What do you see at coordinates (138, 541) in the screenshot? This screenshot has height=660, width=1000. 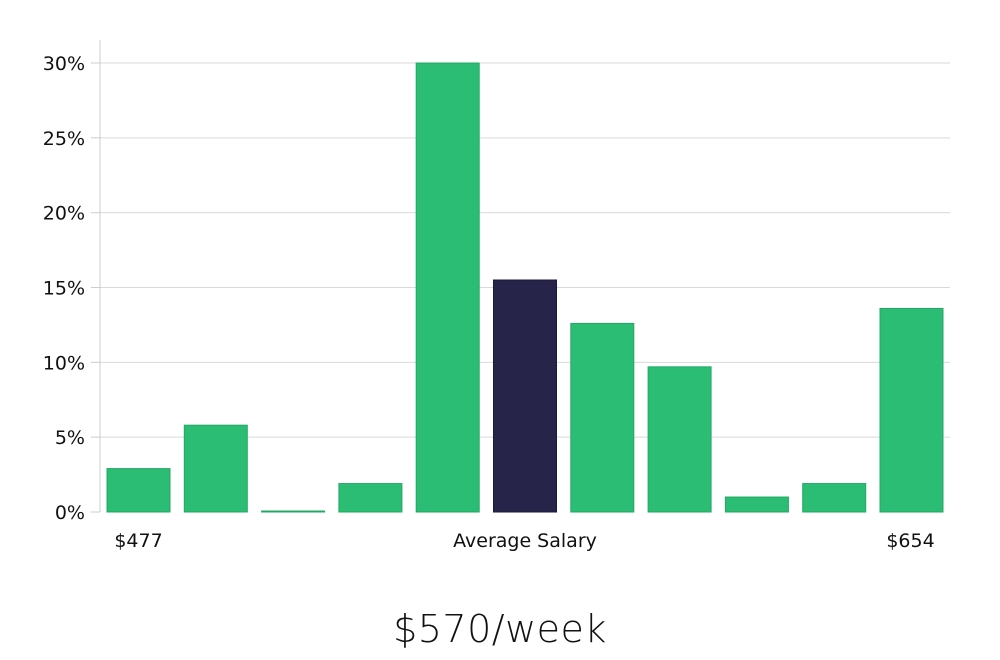 I see `x-label-min: $477` at bounding box center [138, 541].